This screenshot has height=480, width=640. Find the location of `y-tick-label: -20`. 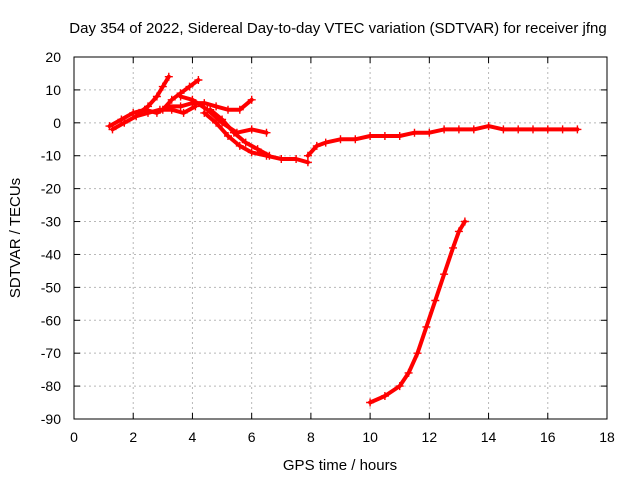

y-tick-label: -20 is located at coordinates (51, 189).